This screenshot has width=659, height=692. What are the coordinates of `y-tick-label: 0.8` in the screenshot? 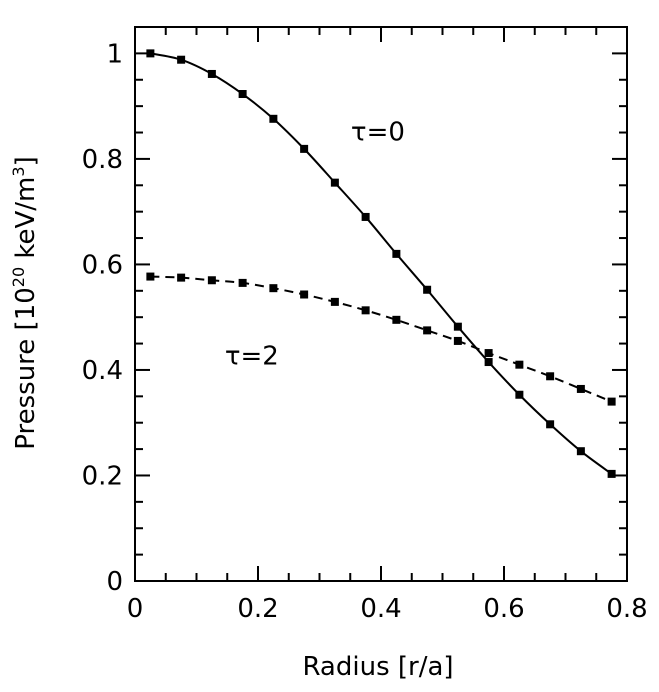 It's located at (102, 160).